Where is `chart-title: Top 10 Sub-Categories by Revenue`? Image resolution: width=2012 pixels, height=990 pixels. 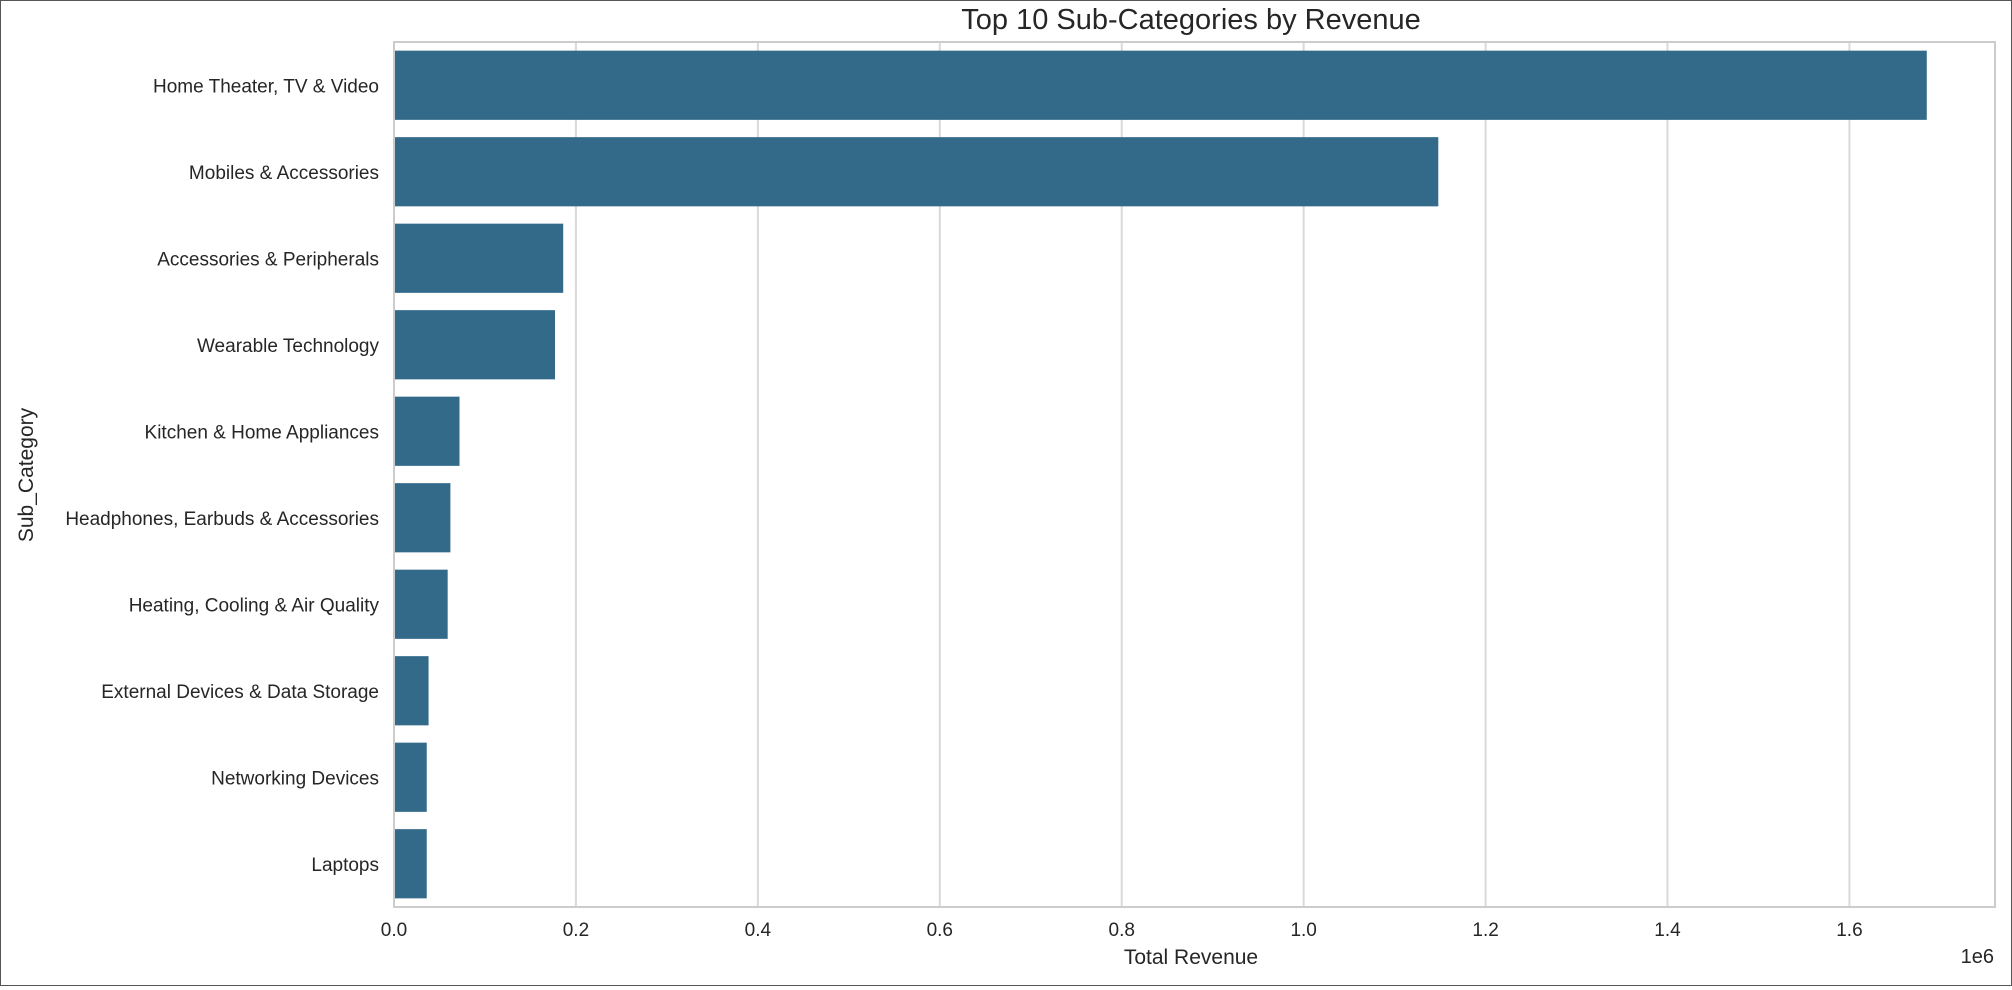
chart-title: Top 10 Sub-Categories by Revenue is located at coordinates (1190, 20).